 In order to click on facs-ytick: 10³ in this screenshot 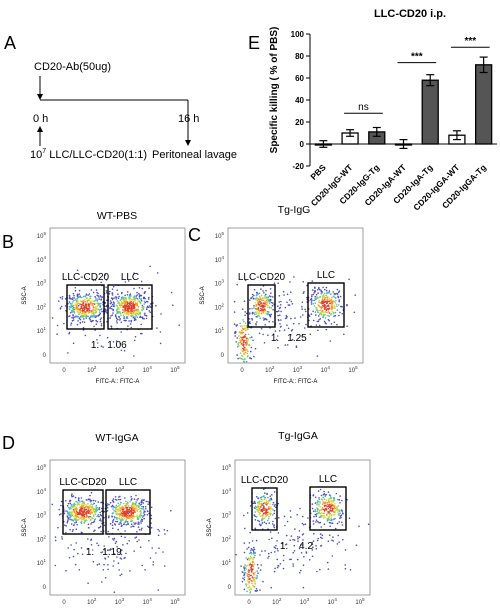, I will do `click(42, 515)`.